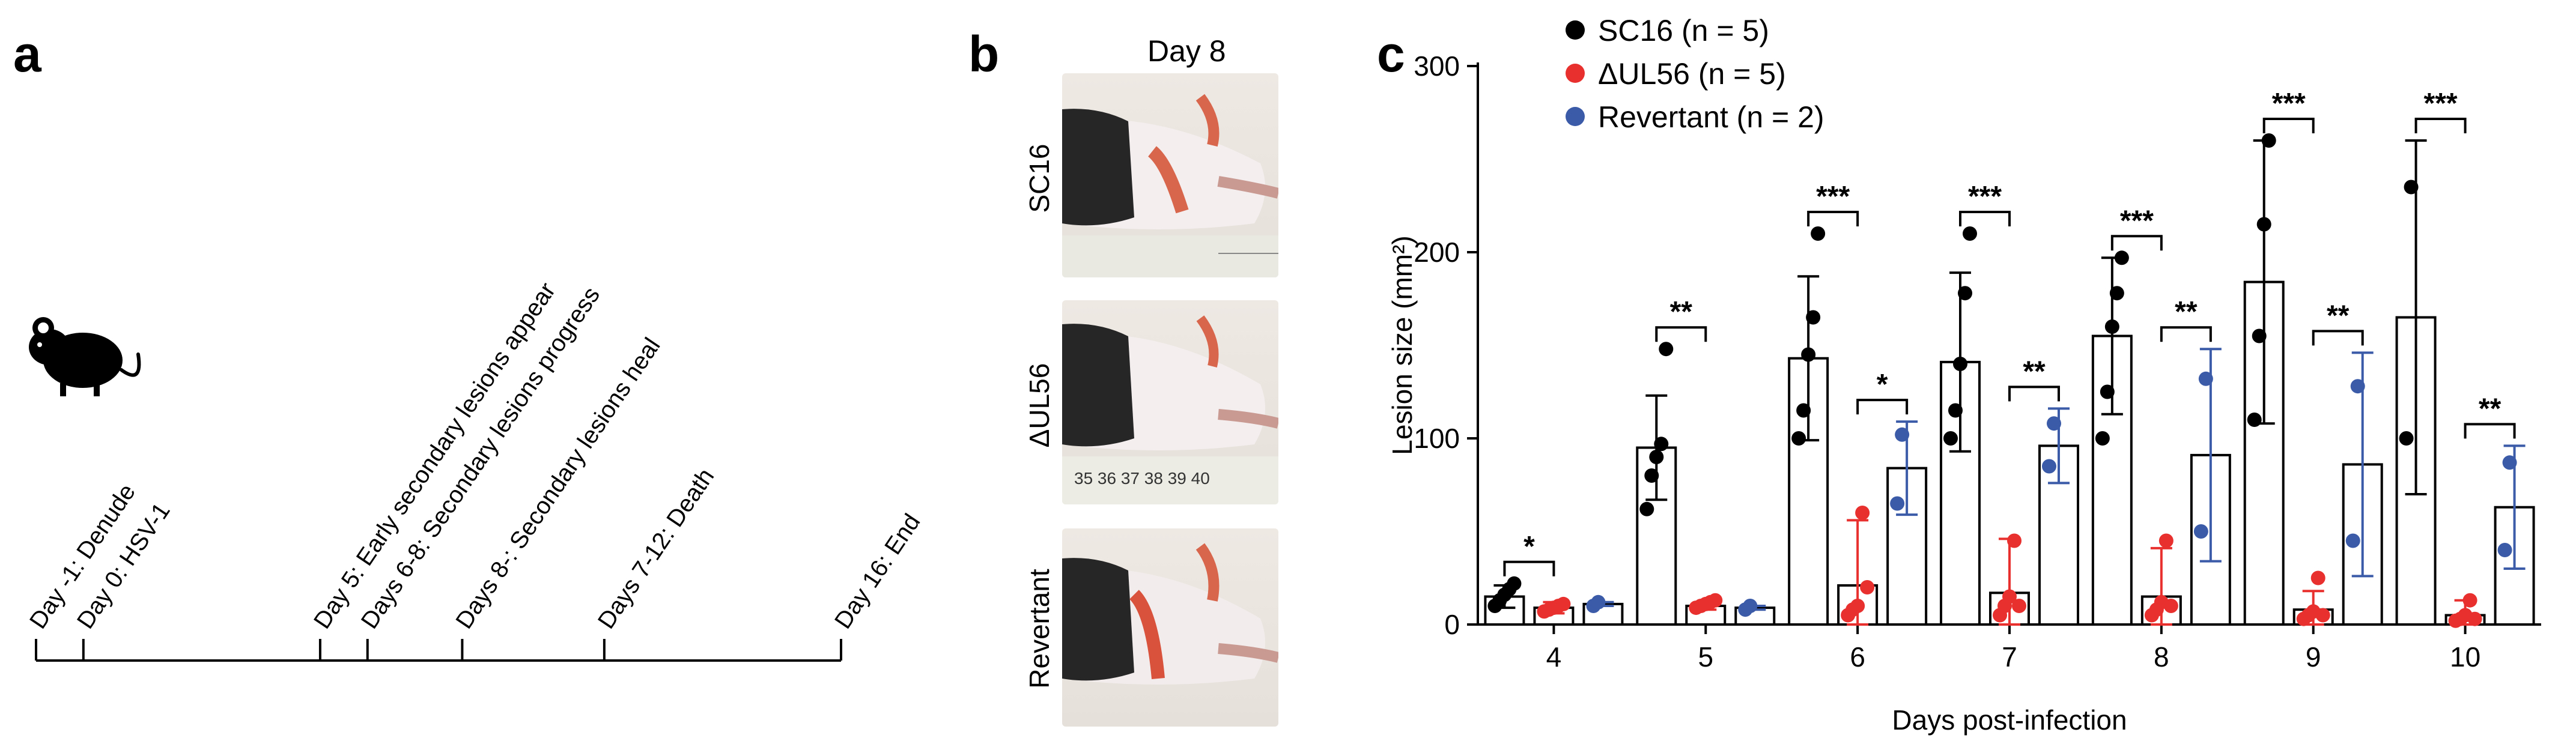 The image size is (2576, 747). What do you see at coordinates (1170, 186) in the screenshot?
I see `mouse-photo-sc16` at bounding box center [1170, 186].